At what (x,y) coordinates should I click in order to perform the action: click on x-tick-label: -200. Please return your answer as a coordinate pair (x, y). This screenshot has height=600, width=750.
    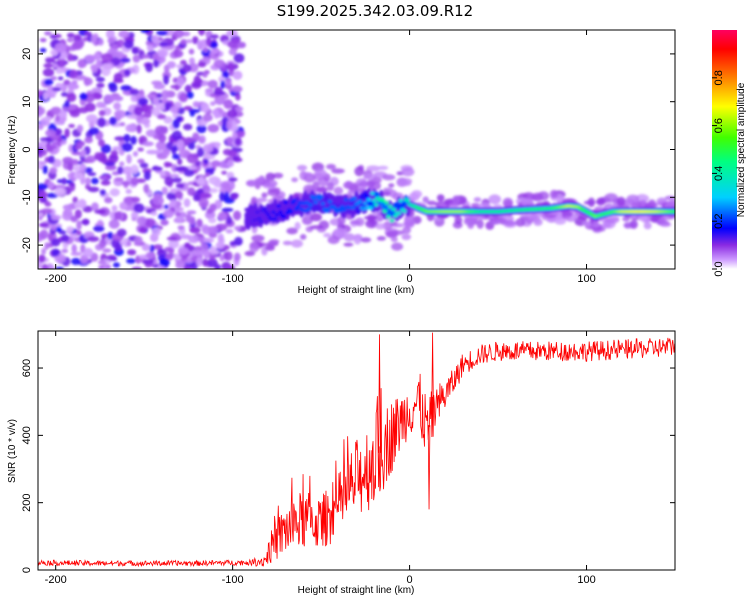
    Looking at the image, I should click on (56, 580).